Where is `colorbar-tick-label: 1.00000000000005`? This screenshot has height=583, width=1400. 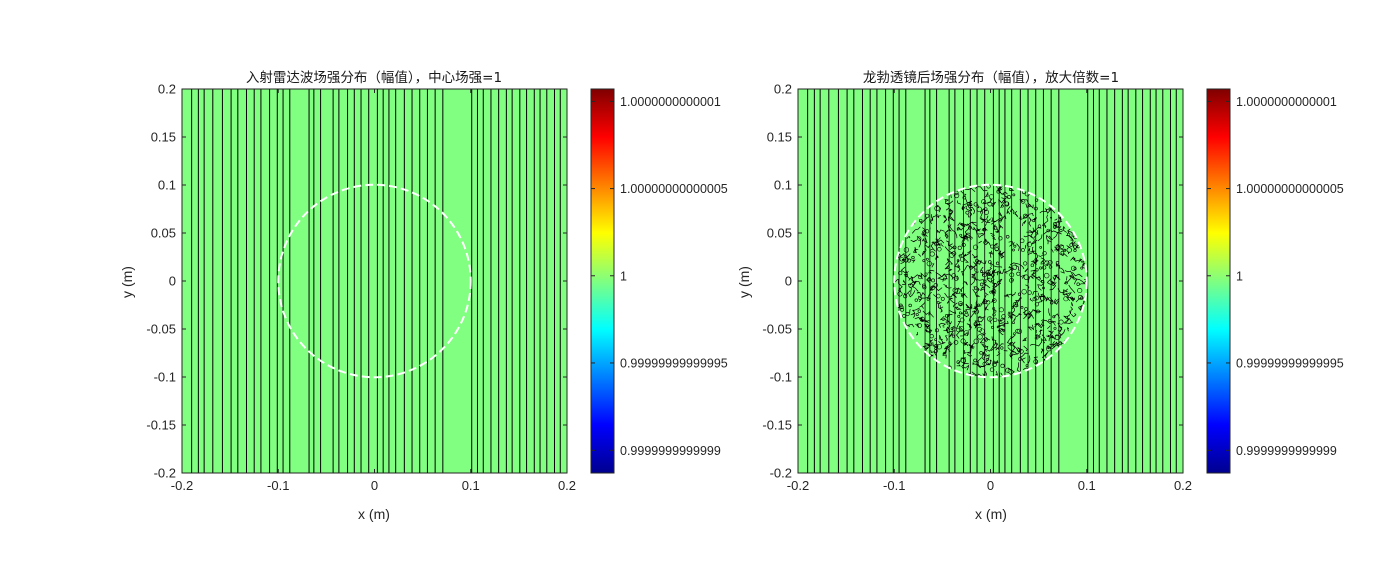
colorbar-tick-label: 1.00000000000005 is located at coordinates (1290, 189).